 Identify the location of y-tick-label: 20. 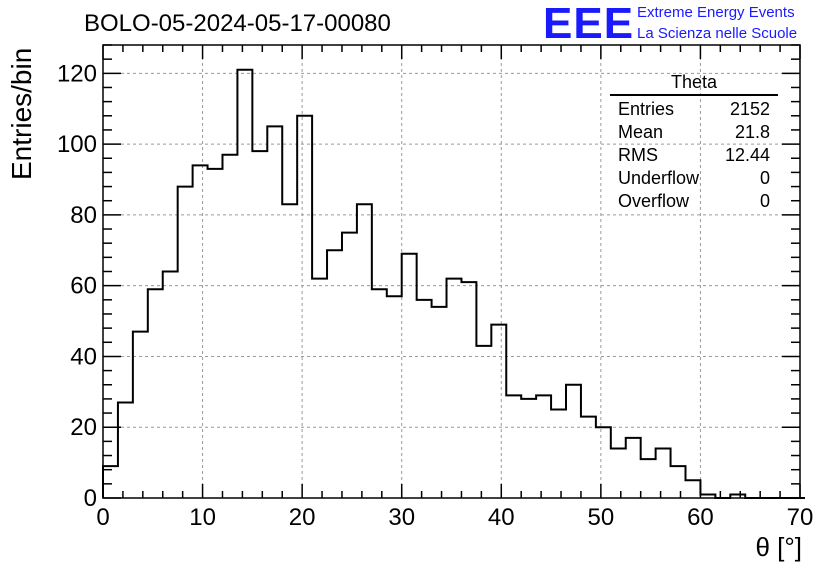
(83, 427).